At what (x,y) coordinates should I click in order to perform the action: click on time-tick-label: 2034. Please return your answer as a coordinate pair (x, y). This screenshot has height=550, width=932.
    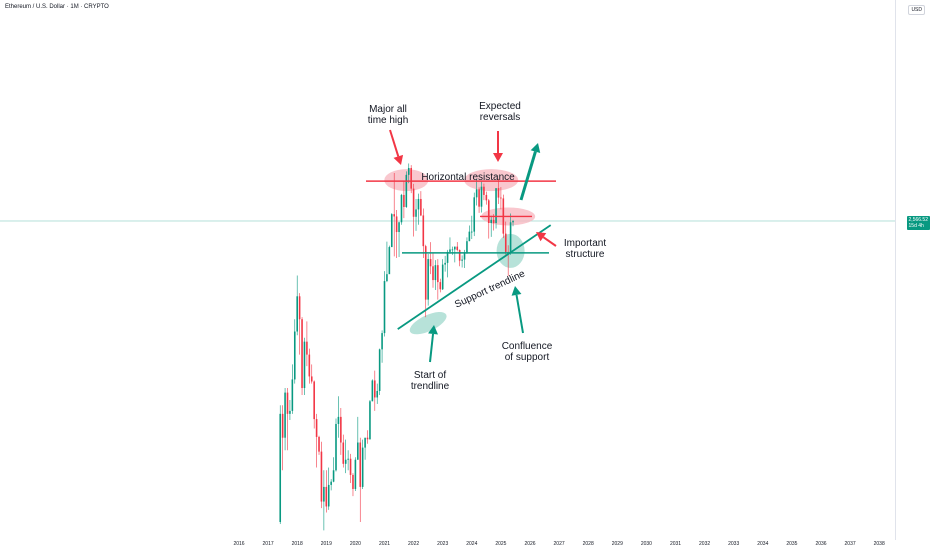
    Looking at the image, I should click on (762, 544).